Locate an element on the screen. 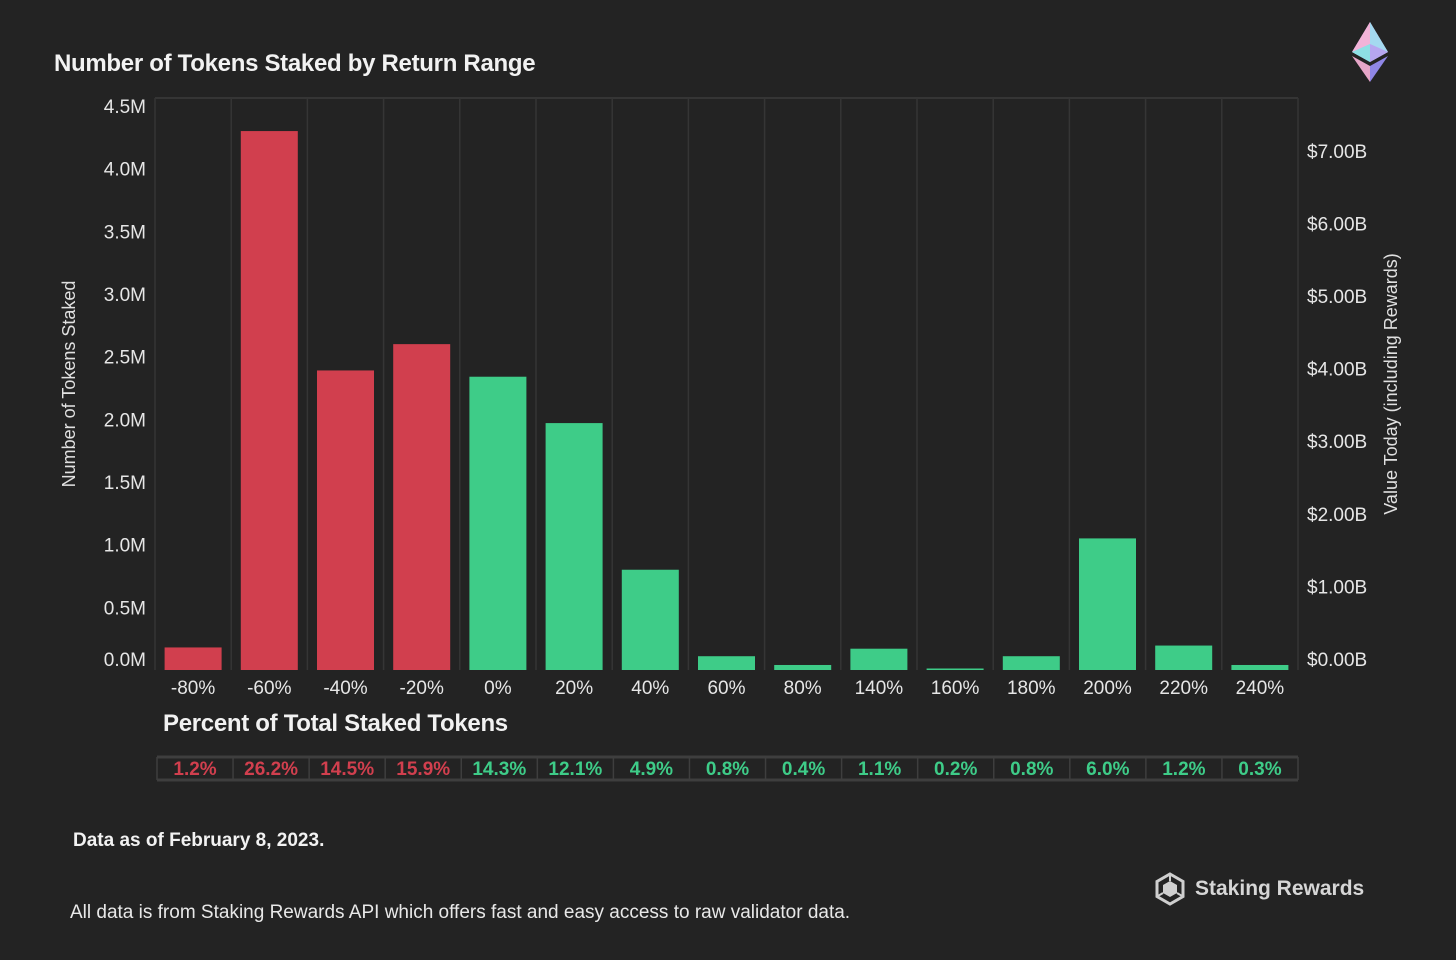  x-tick-label: 140% is located at coordinates (879, 688).